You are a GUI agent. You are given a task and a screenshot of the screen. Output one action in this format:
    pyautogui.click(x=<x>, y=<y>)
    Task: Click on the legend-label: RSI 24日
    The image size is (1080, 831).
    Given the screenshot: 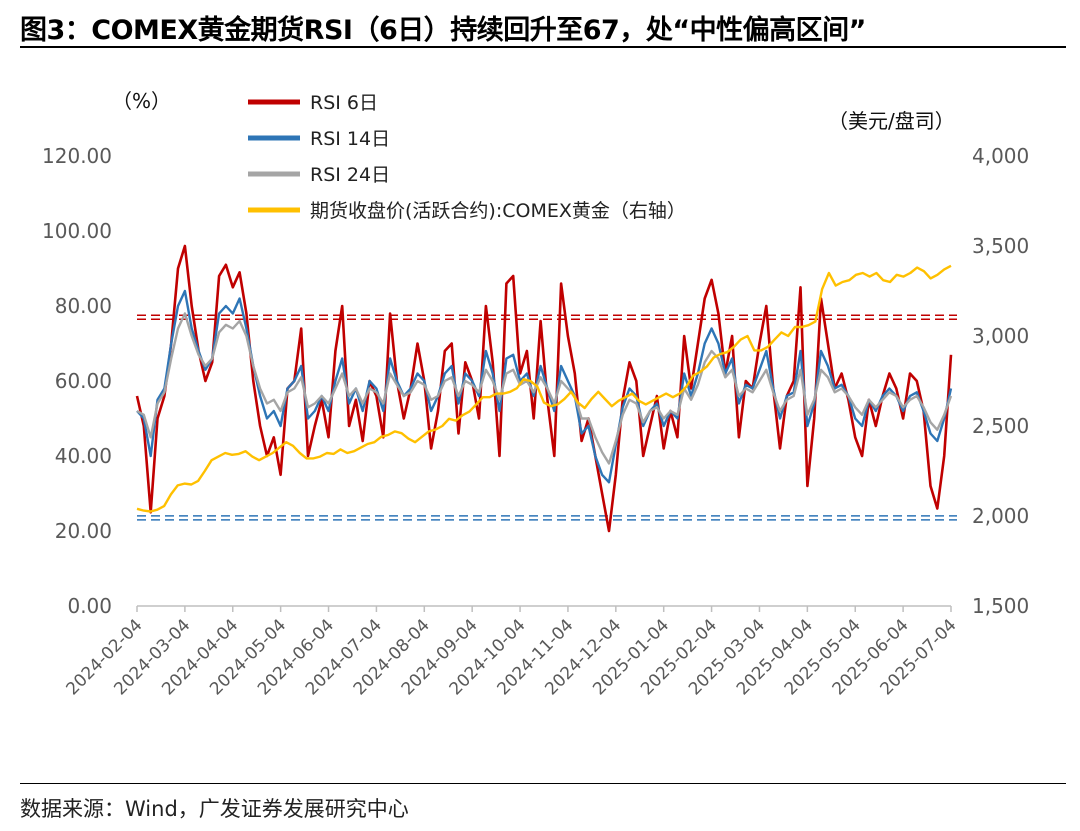 What is the action you would take?
    pyautogui.click(x=350, y=175)
    